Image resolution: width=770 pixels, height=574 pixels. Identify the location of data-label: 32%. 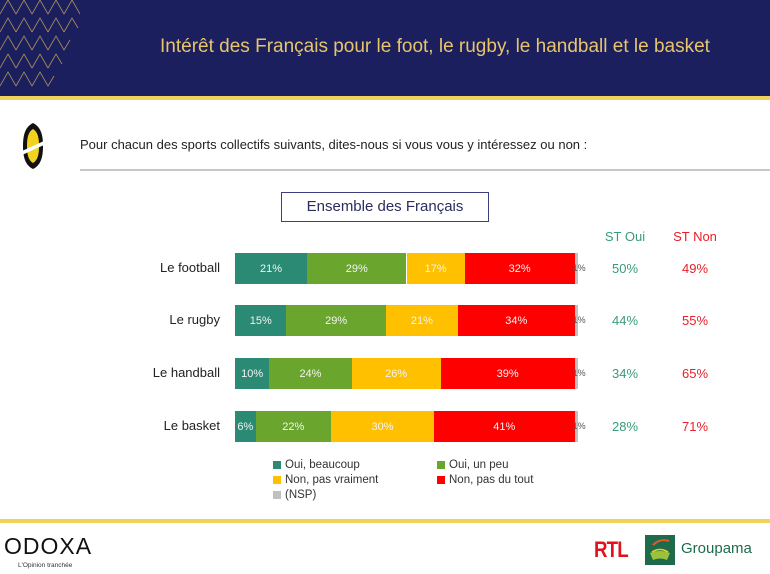
(519, 268).